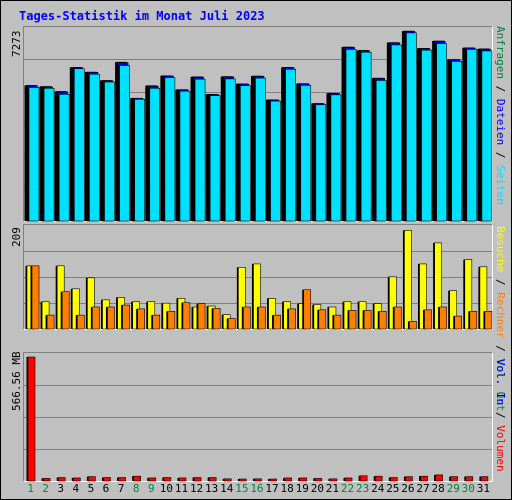  I want to click on bar-seiten-day6, so click(109, 151).